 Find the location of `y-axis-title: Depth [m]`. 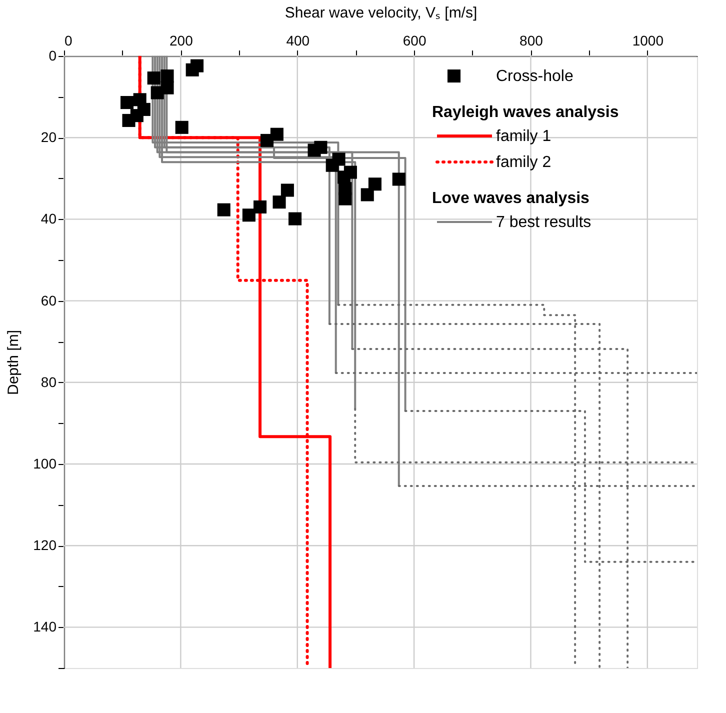

y-axis-title: Depth [m] is located at coordinates (13, 363).